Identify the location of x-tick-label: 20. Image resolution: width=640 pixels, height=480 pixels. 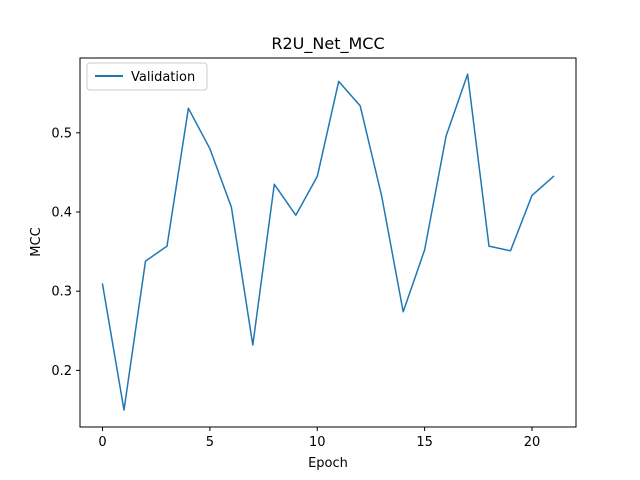
(532, 442).